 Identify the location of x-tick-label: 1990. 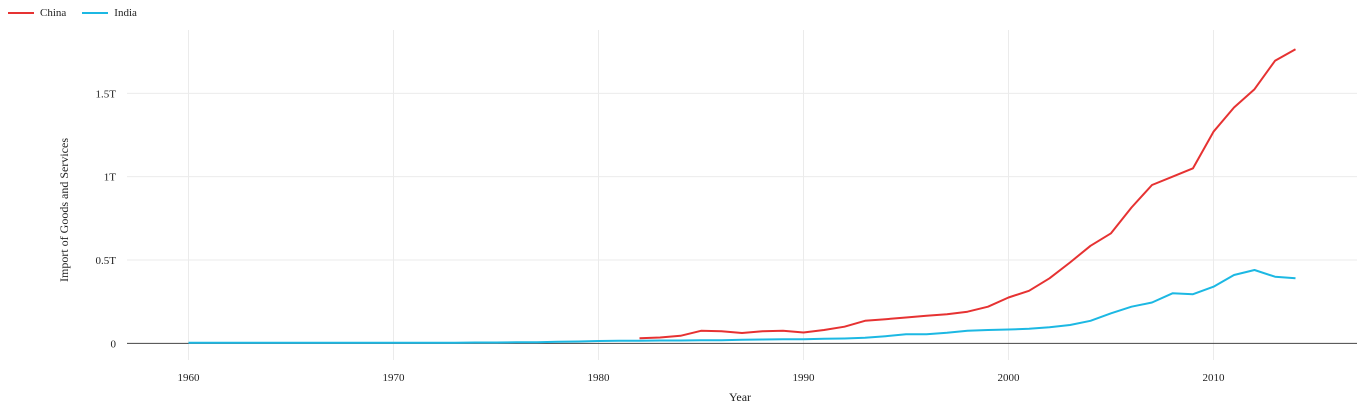
(804, 378).